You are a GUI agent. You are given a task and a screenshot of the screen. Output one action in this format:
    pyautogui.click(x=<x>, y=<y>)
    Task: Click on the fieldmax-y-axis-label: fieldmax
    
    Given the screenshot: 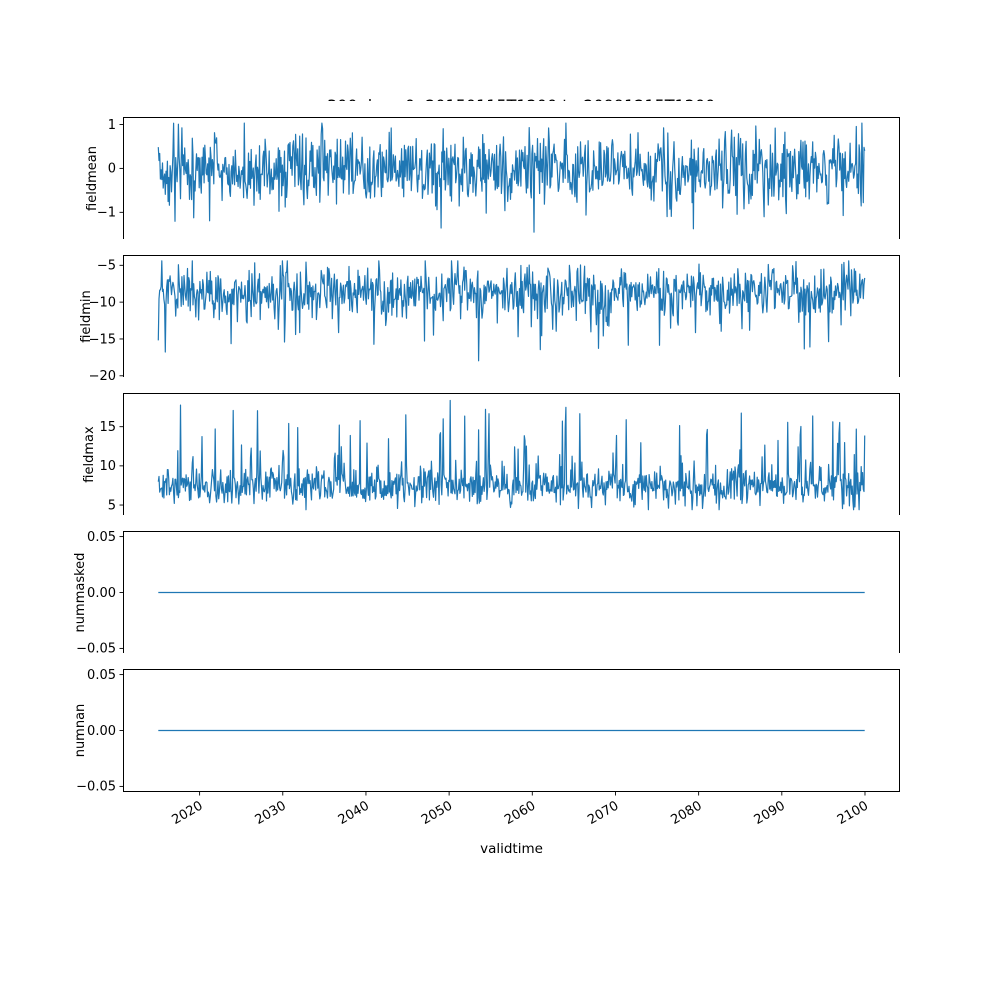 What is the action you would take?
    pyautogui.click(x=89, y=454)
    